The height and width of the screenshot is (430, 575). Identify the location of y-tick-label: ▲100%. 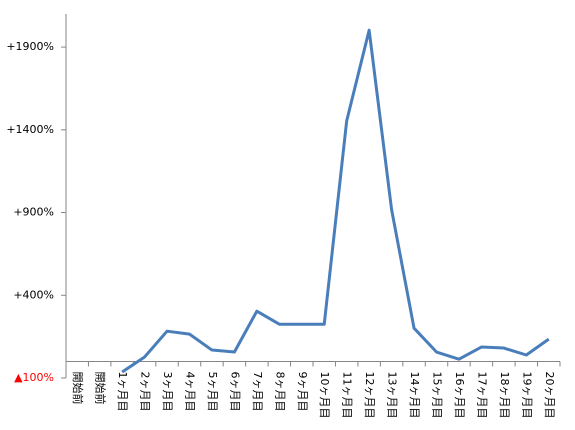
(34, 377).